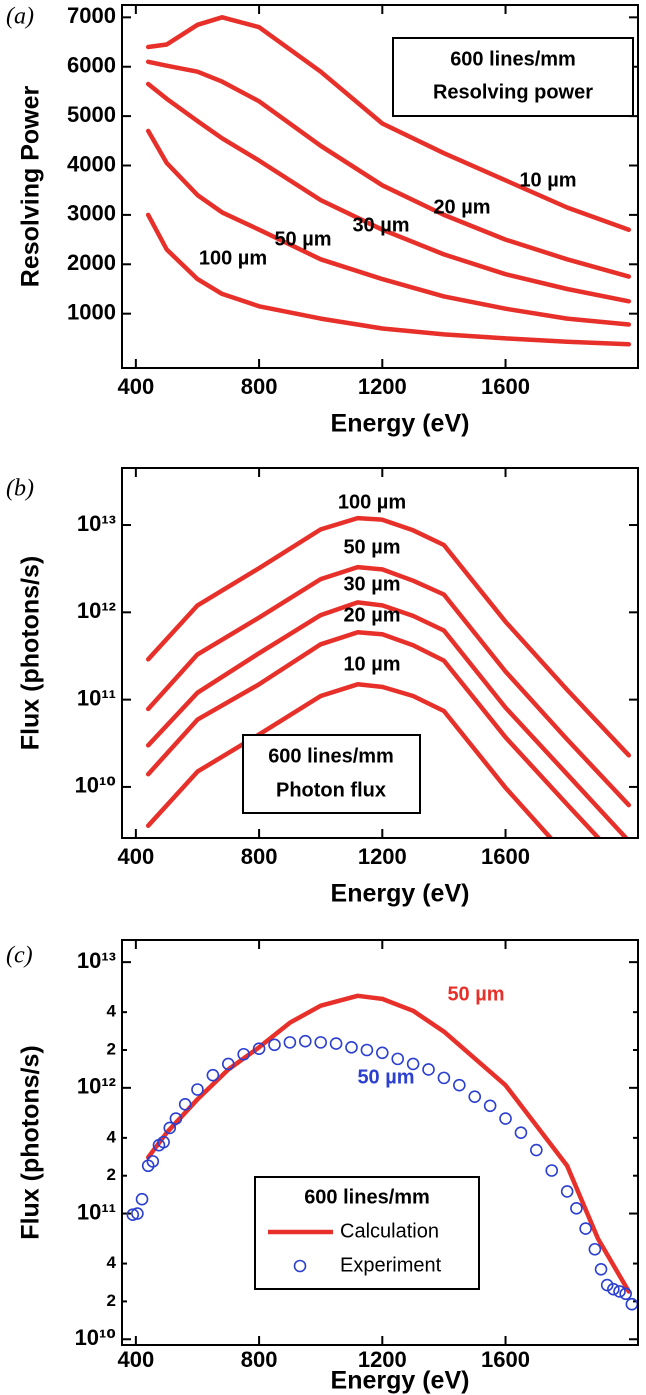 This screenshot has width=646, height=1395. I want to click on legend-symbol, so click(300, 1266).